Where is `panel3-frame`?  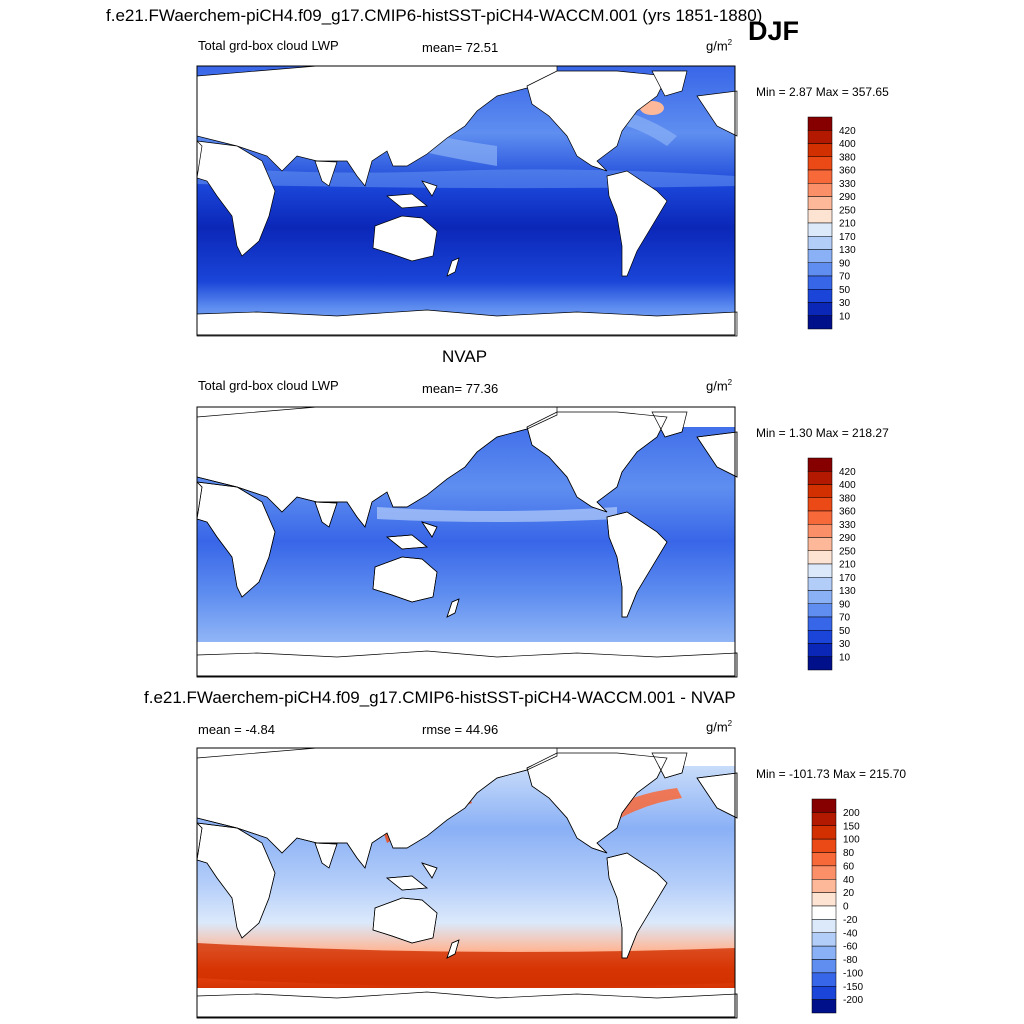
panel3-frame is located at coordinates (466, 882).